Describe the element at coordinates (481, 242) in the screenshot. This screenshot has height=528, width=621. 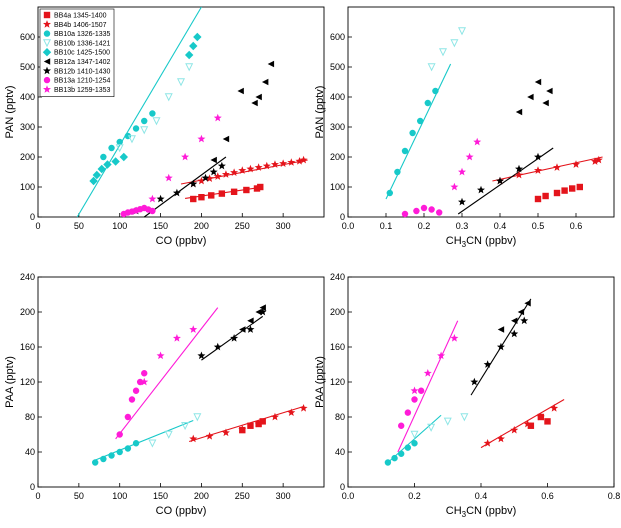
I see `x-axis-label: CH3CN (ppbv)` at that location.